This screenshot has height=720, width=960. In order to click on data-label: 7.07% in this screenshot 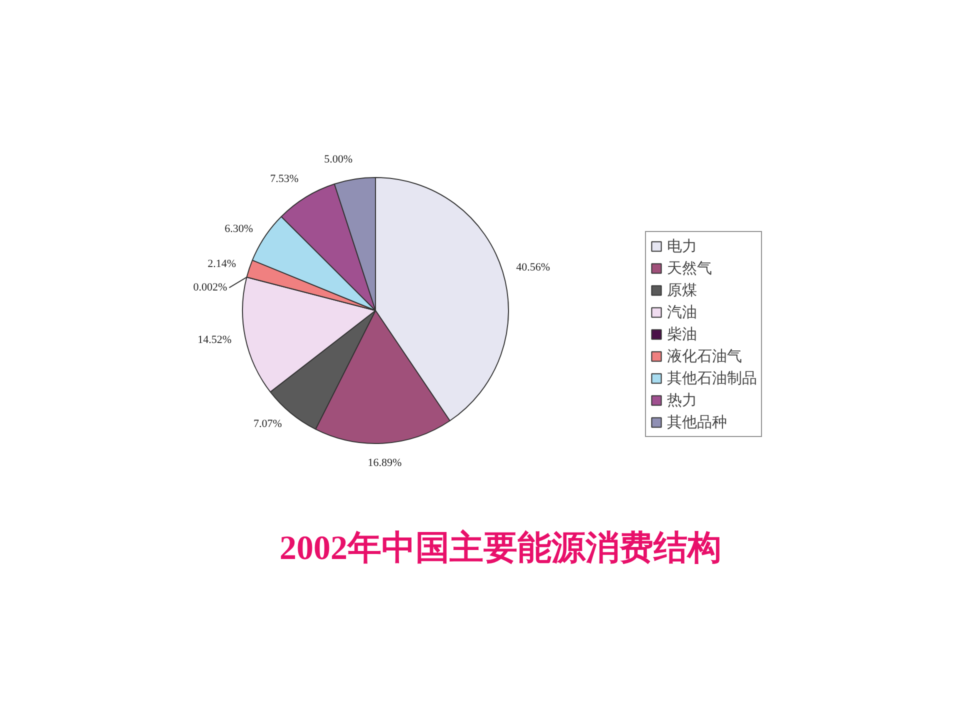, I will do `click(268, 424)`.